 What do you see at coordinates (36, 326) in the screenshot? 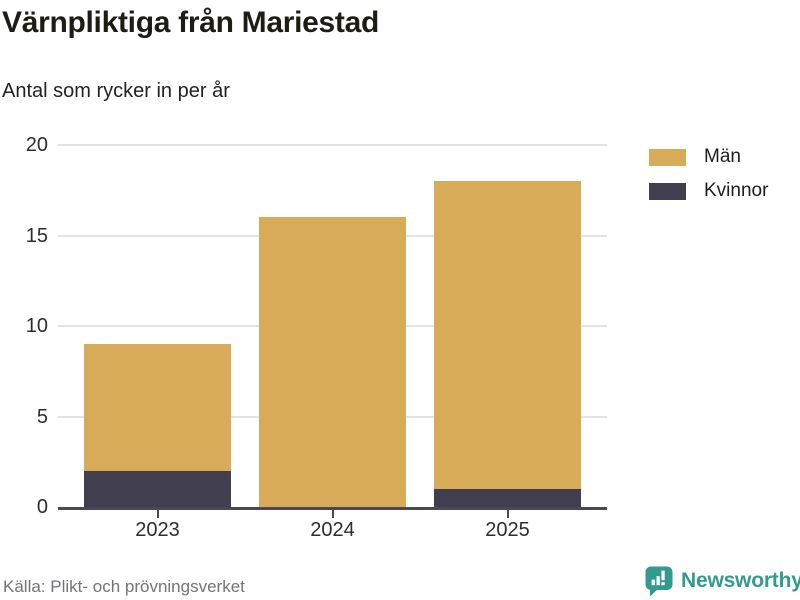
I see `y-axis-label-10: 10` at bounding box center [36, 326].